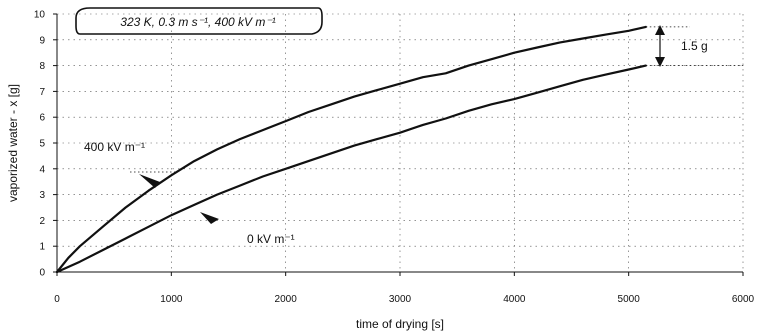 The image size is (760, 336). What do you see at coordinates (400, 324) in the screenshot?
I see `x-axis-label: time of drying [s]` at bounding box center [400, 324].